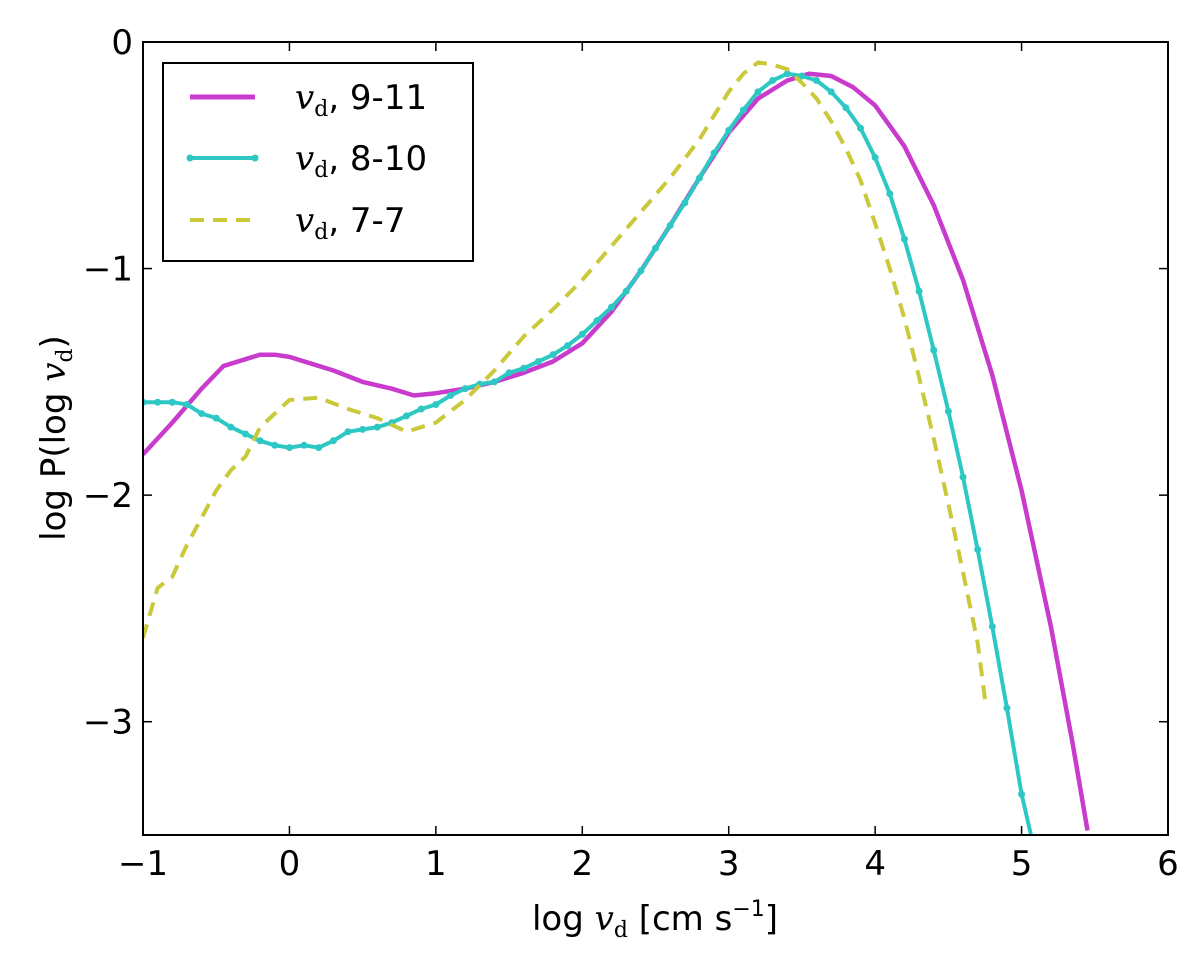 The image size is (1200, 963). What do you see at coordinates (563, 919) in the screenshot?
I see `x-axis-label-prefix: log` at bounding box center [563, 919].